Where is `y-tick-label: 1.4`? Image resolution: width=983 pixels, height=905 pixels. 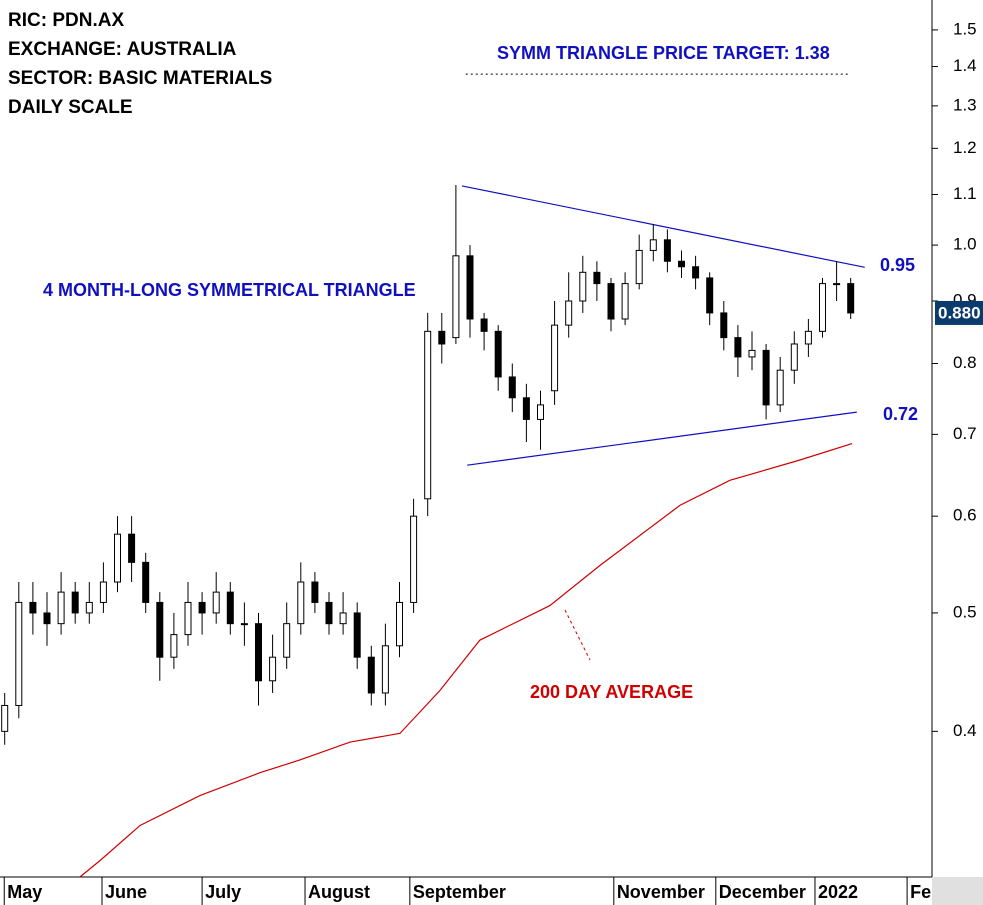
y-tick-label: 1.4 is located at coordinates (965, 65).